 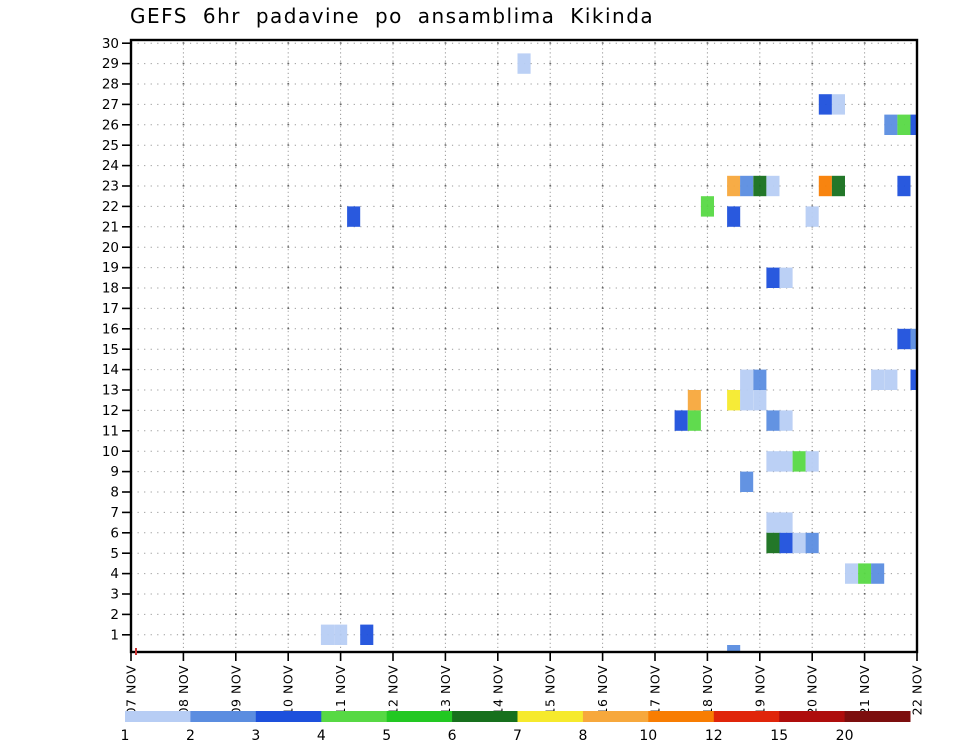 I want to click on y-tick-label: 16, so click(x=110, y=329).